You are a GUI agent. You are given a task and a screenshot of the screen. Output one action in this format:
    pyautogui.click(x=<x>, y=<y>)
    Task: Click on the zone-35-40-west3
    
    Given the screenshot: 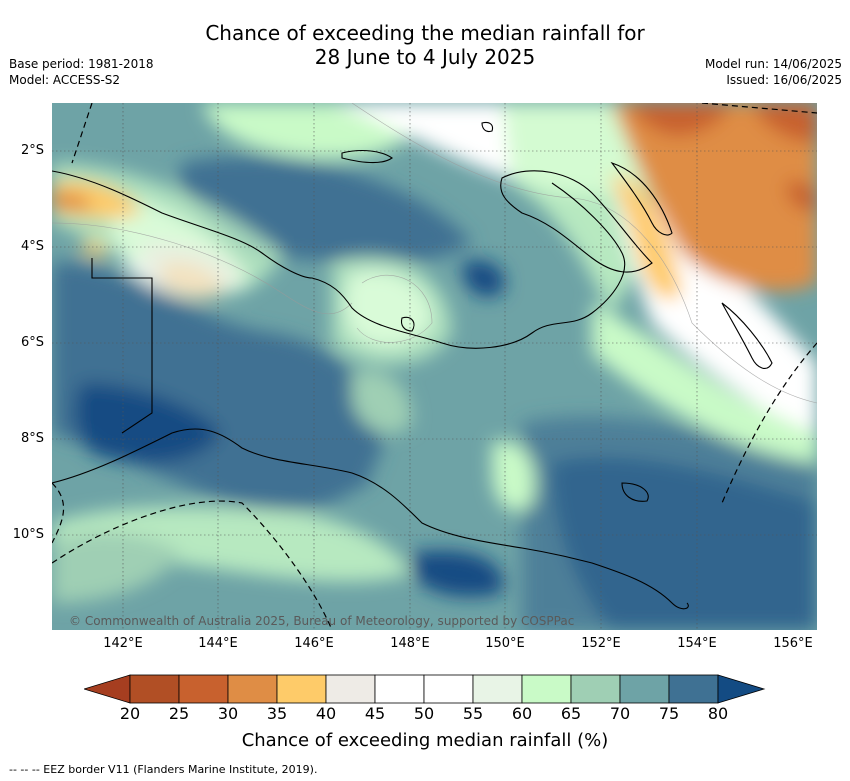 What is the action you would take?
    pyautogui.click(x=94, y=248)
    